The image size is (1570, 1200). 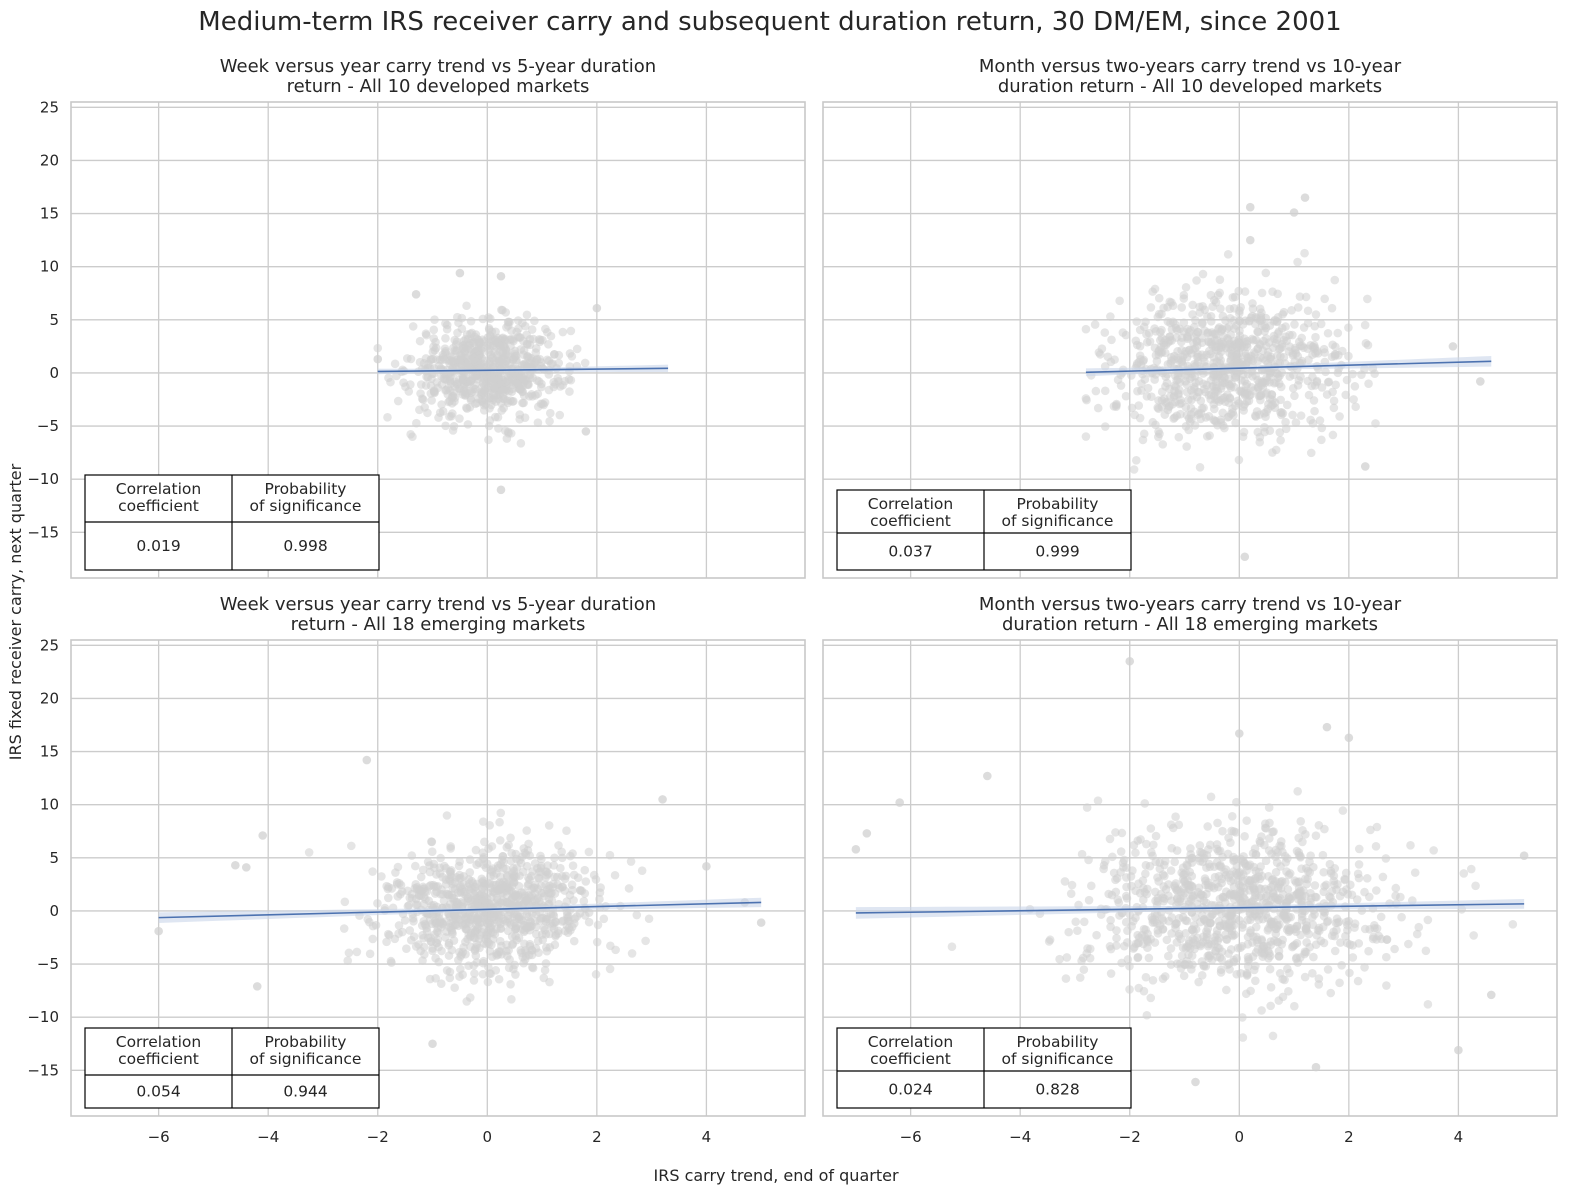 What do you see at coordinates (911, 1137) in the screenshot?
I see `x-tick-label: −6` at bounding box center [911, 1137].